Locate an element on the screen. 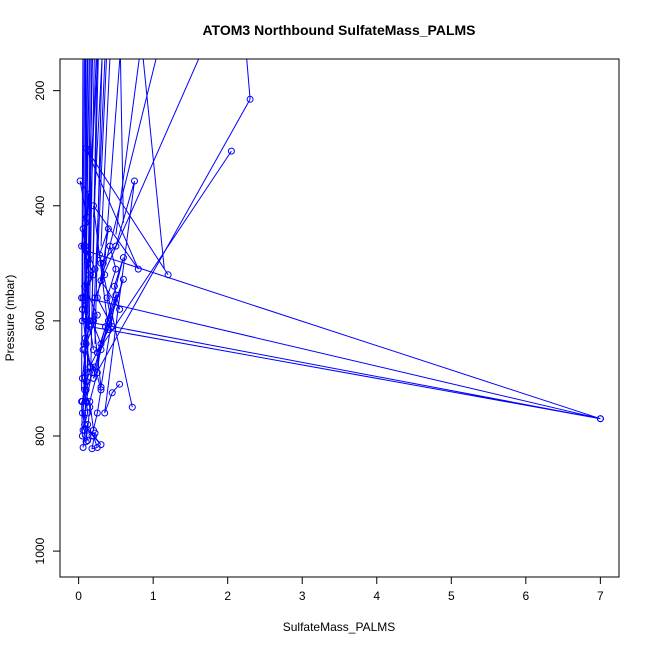 The height and width of the screenshot is (650, 650). y-axis: 200 400 600 800 1000 is located at coordinates (47, 322).